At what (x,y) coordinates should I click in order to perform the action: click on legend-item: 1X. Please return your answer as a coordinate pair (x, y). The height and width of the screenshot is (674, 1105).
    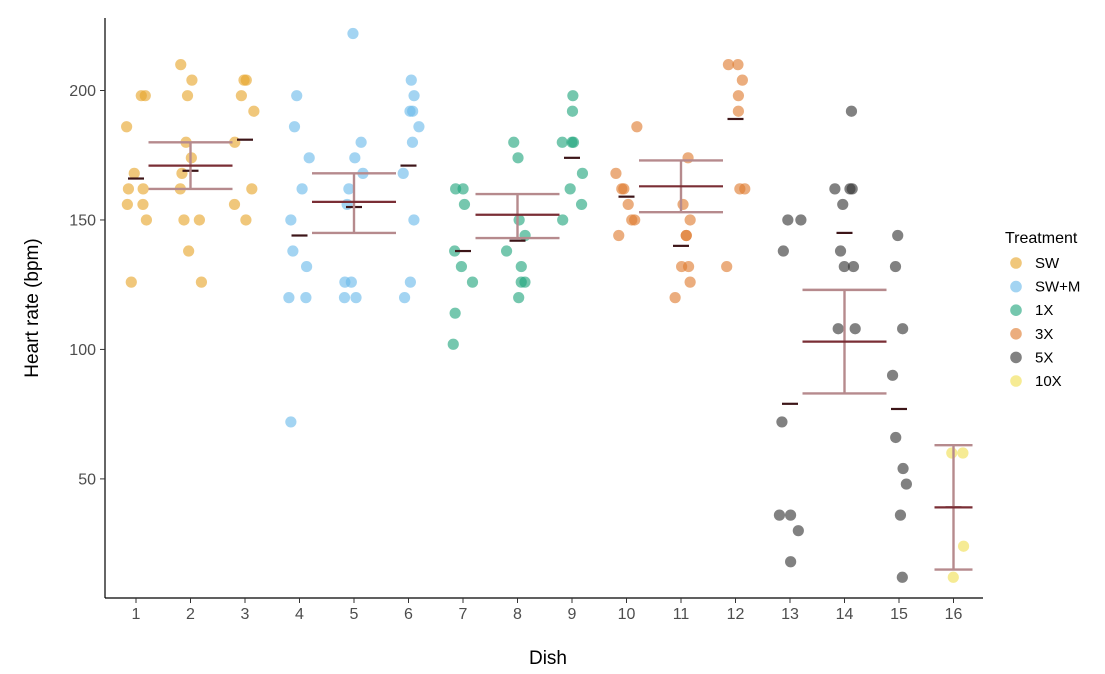
    Looking at the image, I should click on (1031, 310).